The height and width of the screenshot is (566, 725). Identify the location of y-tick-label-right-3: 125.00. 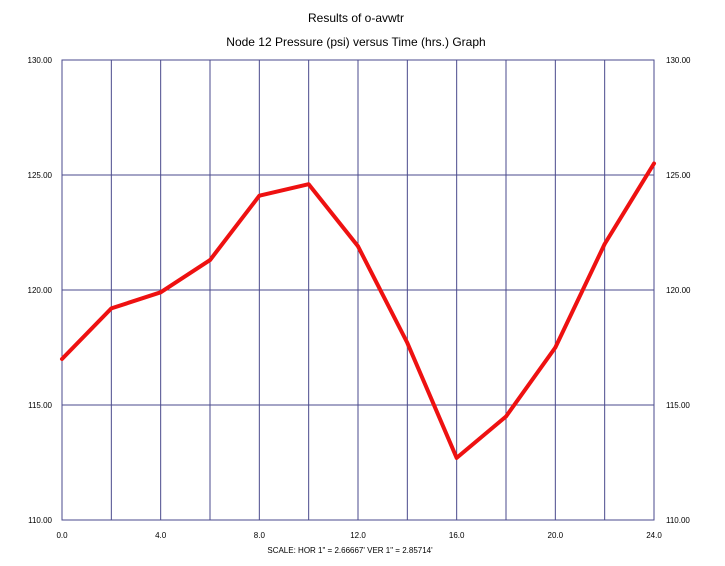
(678, 175).